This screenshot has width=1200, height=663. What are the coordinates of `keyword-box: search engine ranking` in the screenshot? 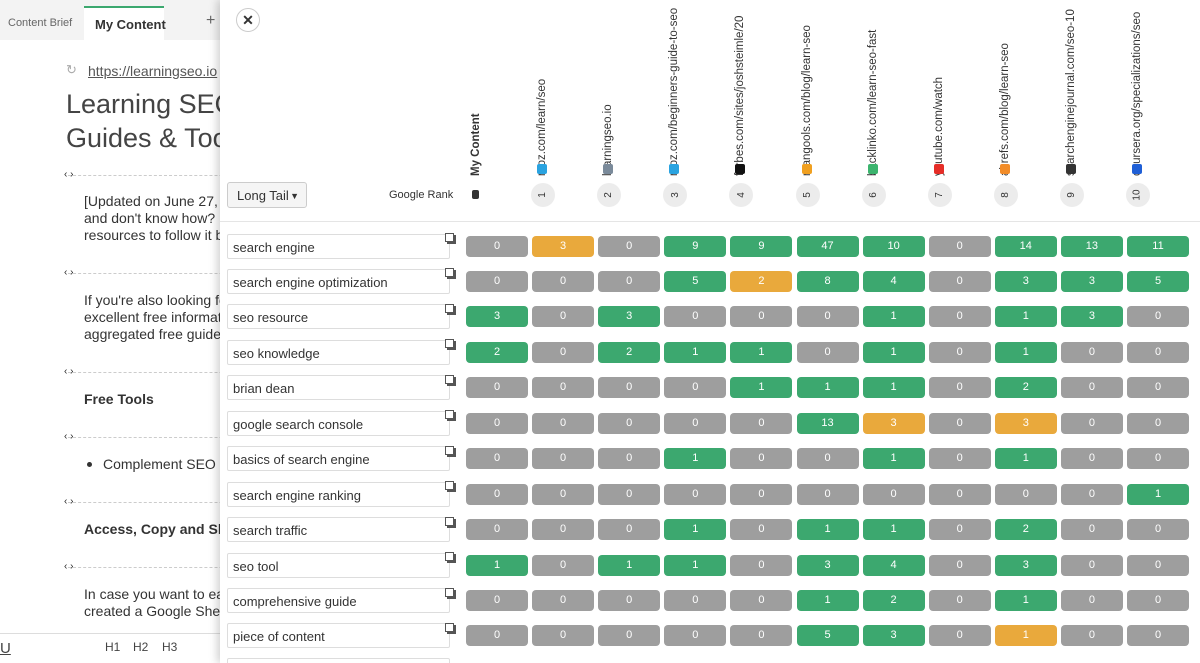 It's located at (338, 494).